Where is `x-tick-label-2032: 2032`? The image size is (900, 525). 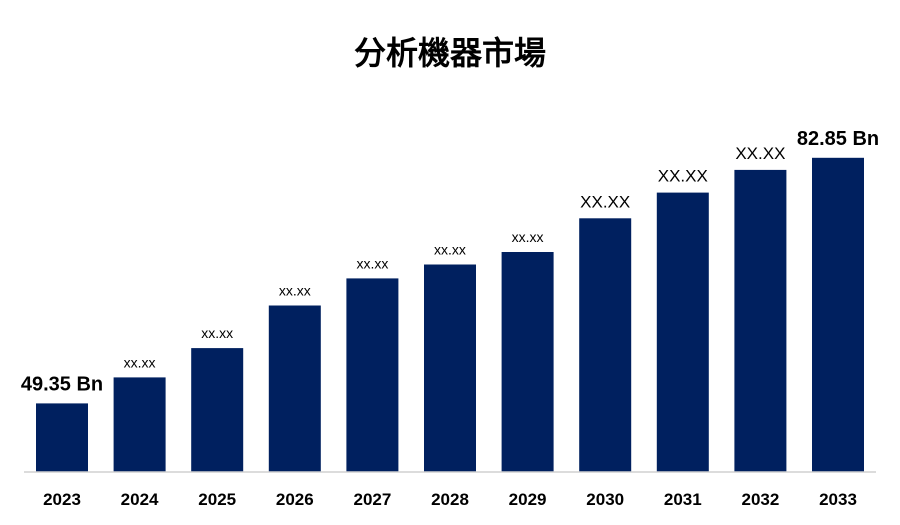 x-tick-label-2032: 2032 is located at coordinates (760, 499).